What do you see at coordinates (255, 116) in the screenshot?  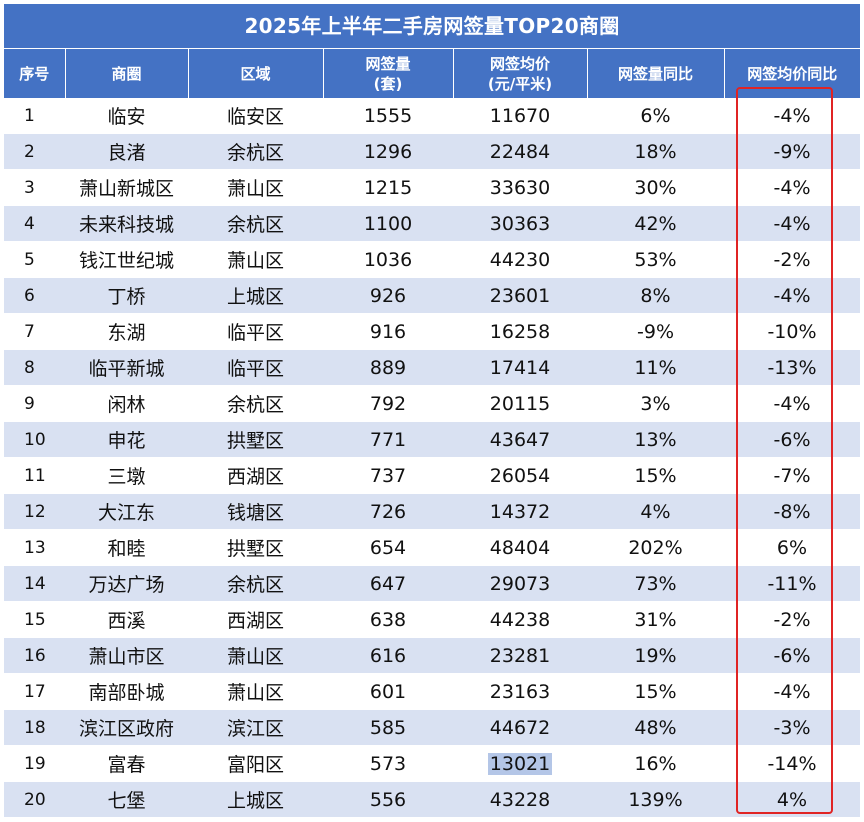 I see `district-cell: 临安区` at bounding box center [255, 116].